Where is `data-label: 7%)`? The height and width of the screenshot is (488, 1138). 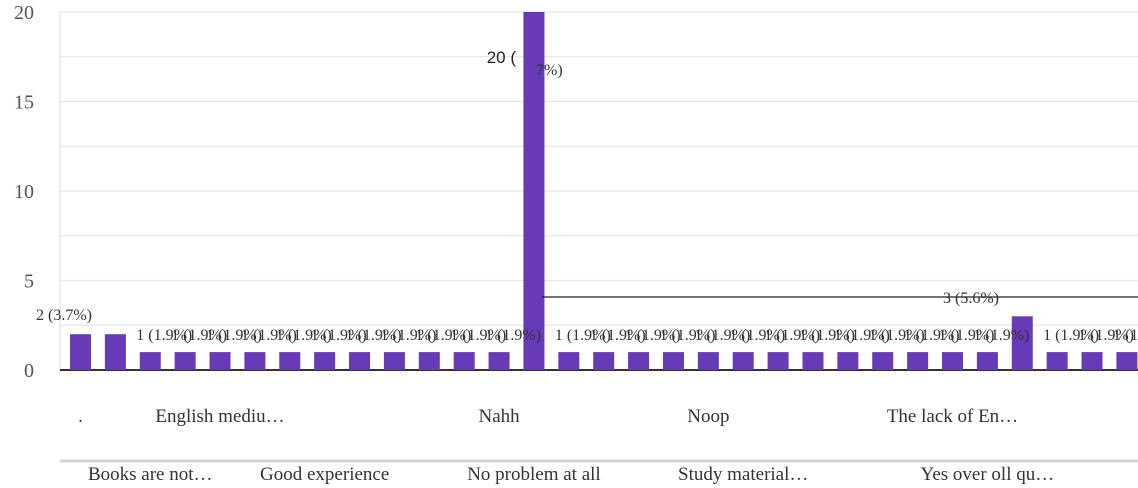 data-label: 7%) is located at coordinates (549, 70).